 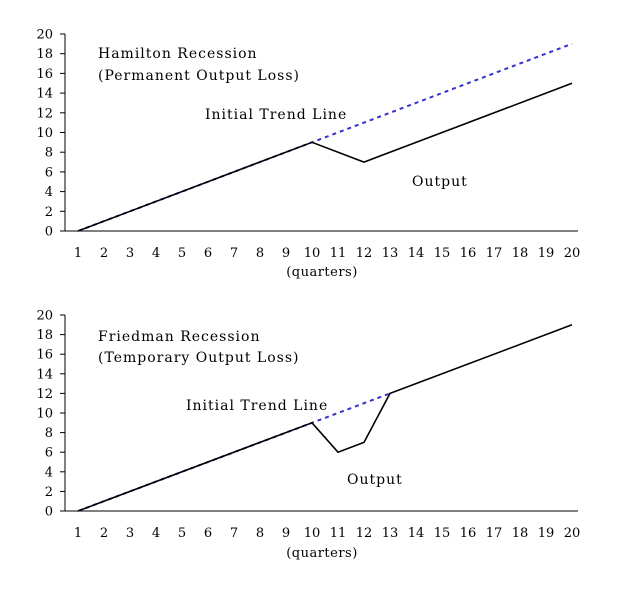 What do you see at coordinates (179, 337) in the screenshot?
I see `annotation-title1: Friedman Recession` at bounding box center [179, 337].